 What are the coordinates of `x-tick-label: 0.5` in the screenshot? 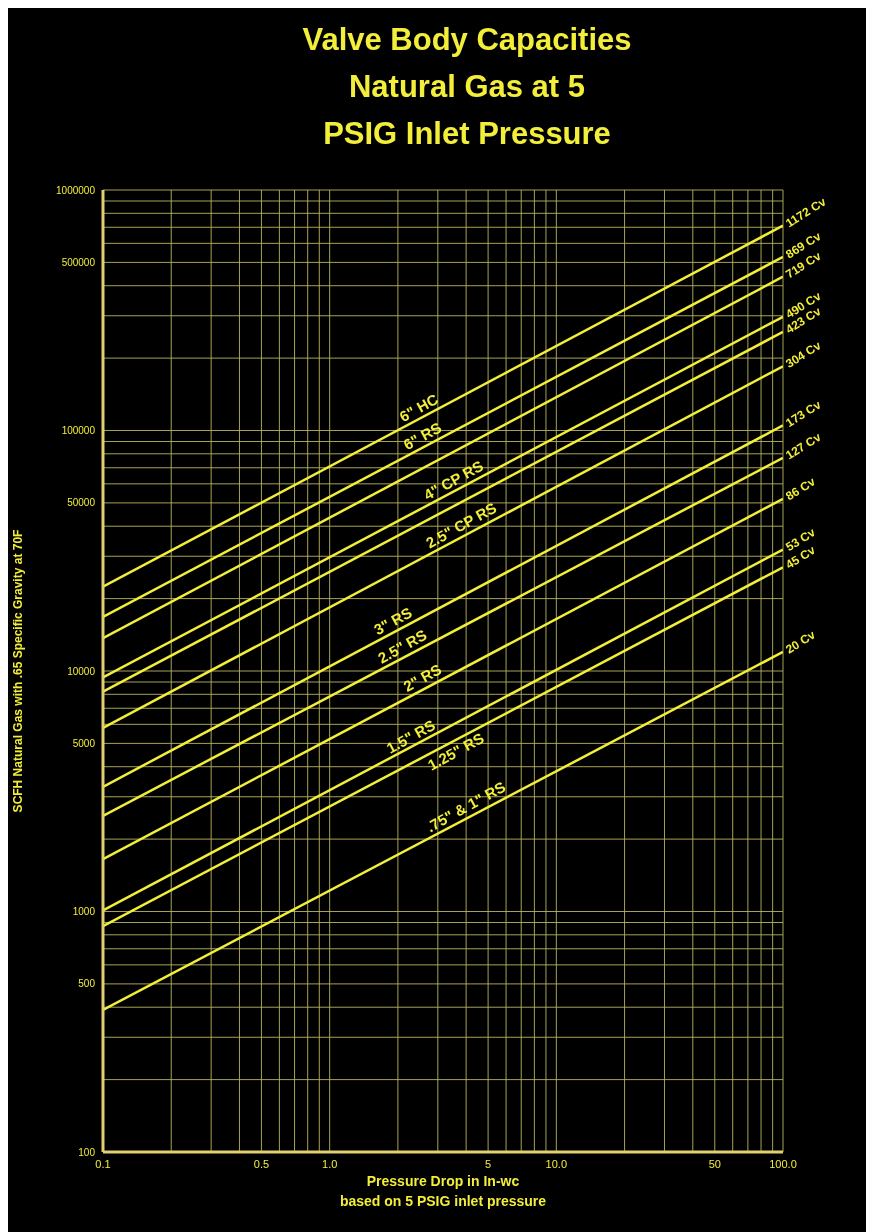 It's located at (261, 1163).